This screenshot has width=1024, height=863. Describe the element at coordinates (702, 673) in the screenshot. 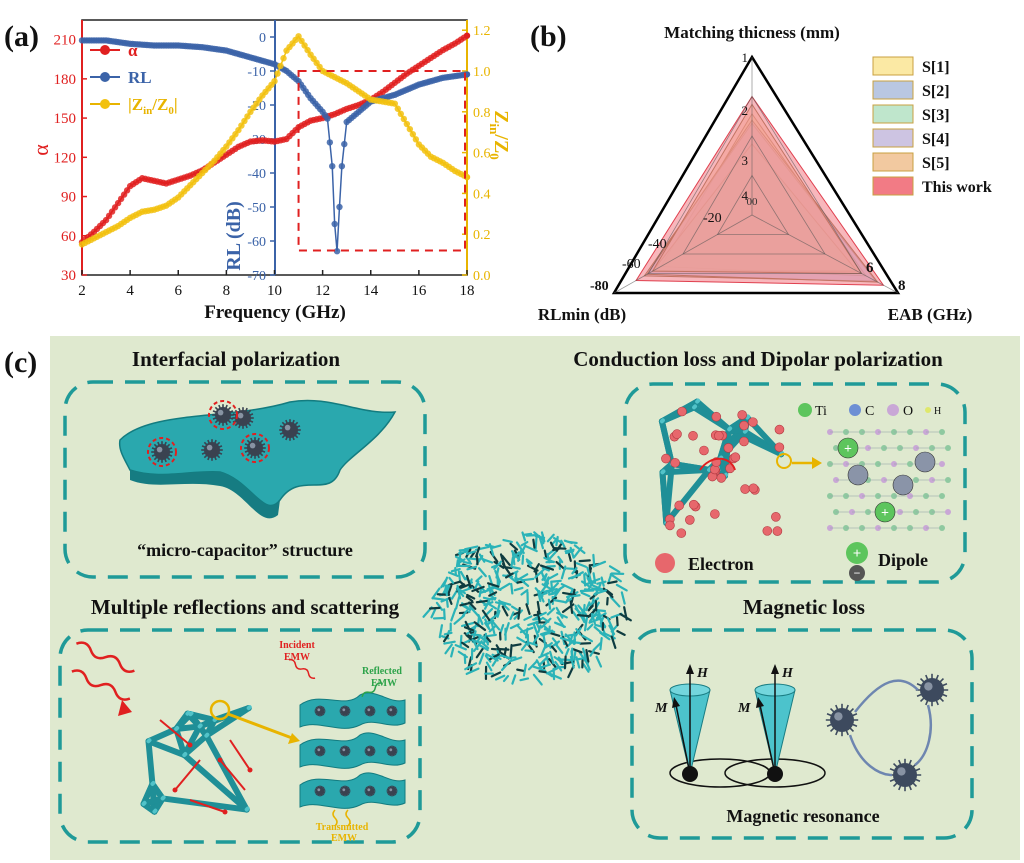

I see `h-label-1: H` at that location.